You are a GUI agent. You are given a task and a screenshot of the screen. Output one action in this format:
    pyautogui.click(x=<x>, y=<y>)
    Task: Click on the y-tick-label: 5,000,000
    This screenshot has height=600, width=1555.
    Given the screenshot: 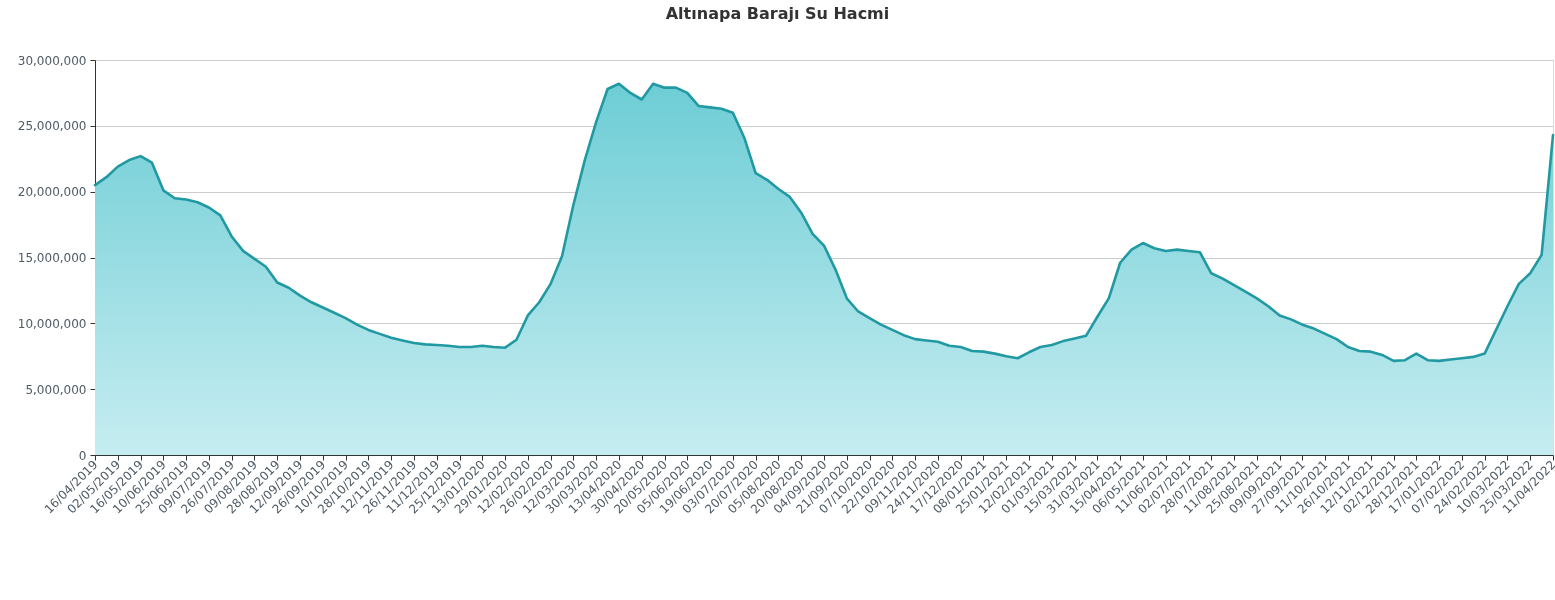 What is the action you would take?
    pyautogui.click(x=56, y=389)
    